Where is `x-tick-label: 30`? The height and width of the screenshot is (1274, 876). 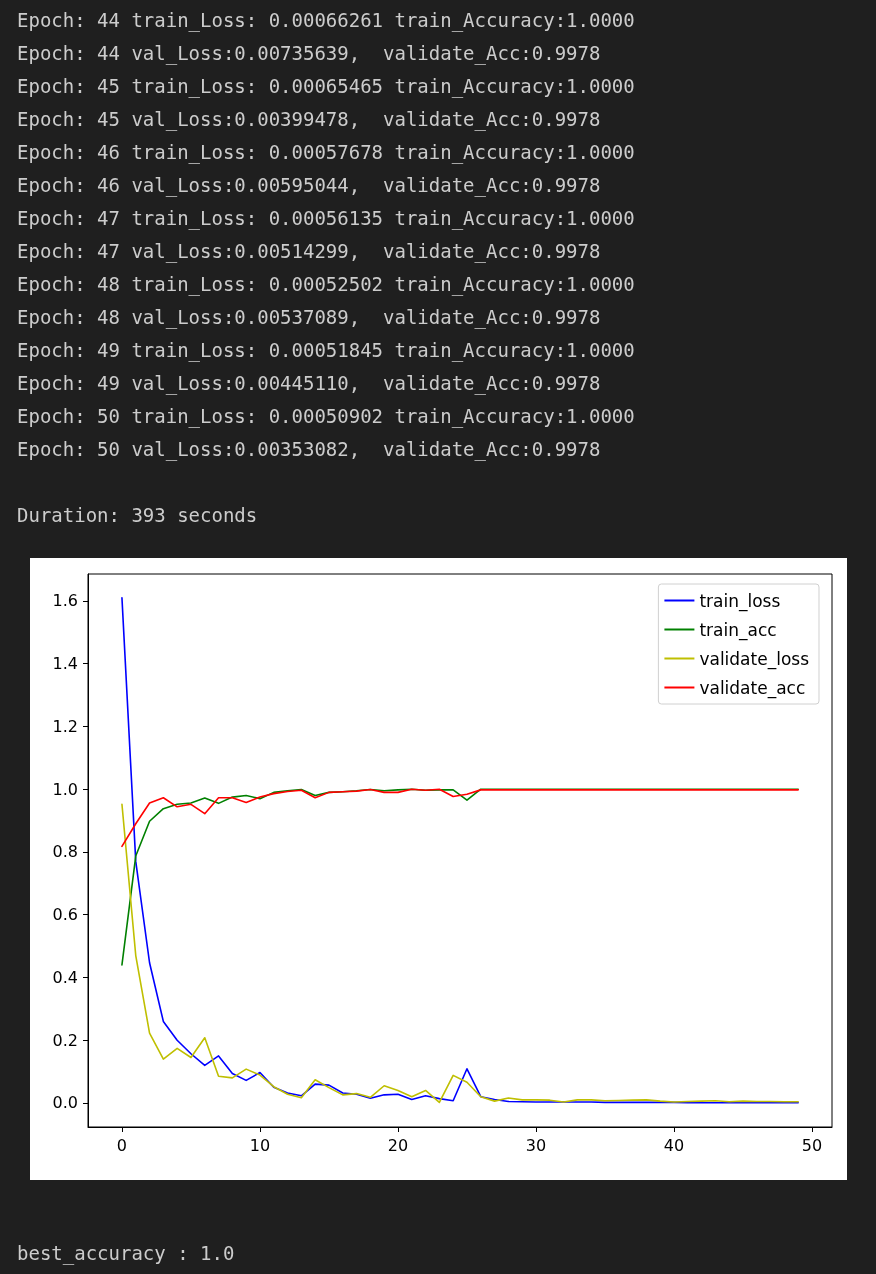 x-tick-label: 30 is located at coordinates (536, 1145).